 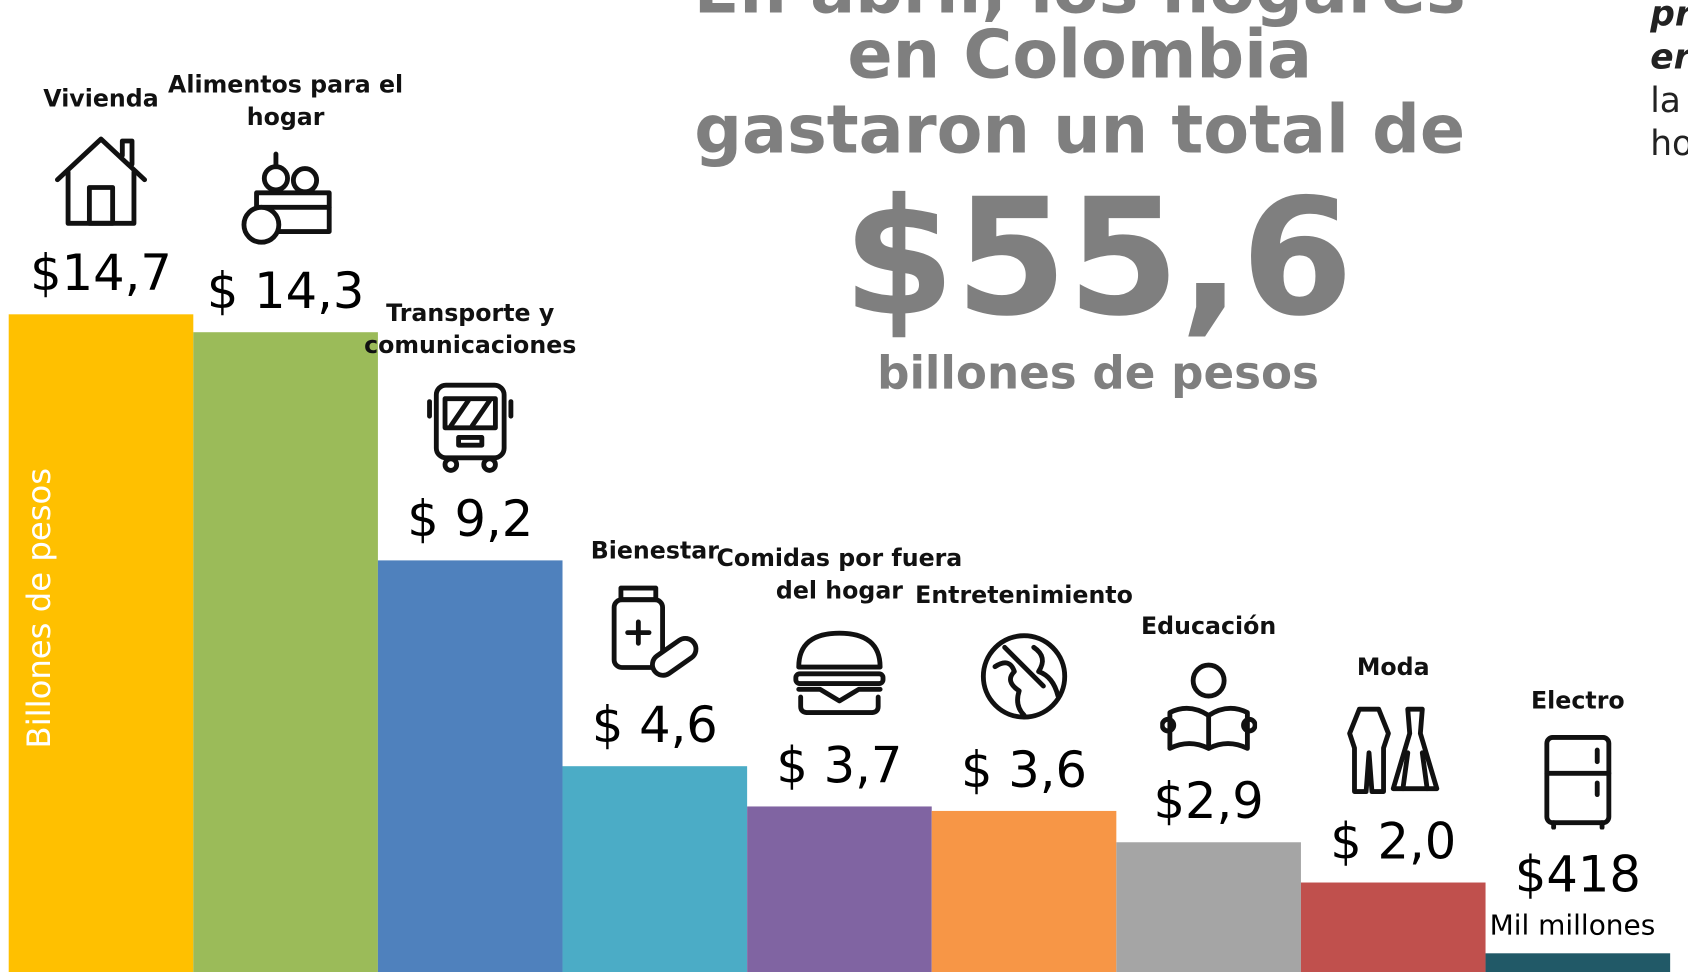 I want to click on y-axis-label: Billones de pesos, so click(x=39, y=608).